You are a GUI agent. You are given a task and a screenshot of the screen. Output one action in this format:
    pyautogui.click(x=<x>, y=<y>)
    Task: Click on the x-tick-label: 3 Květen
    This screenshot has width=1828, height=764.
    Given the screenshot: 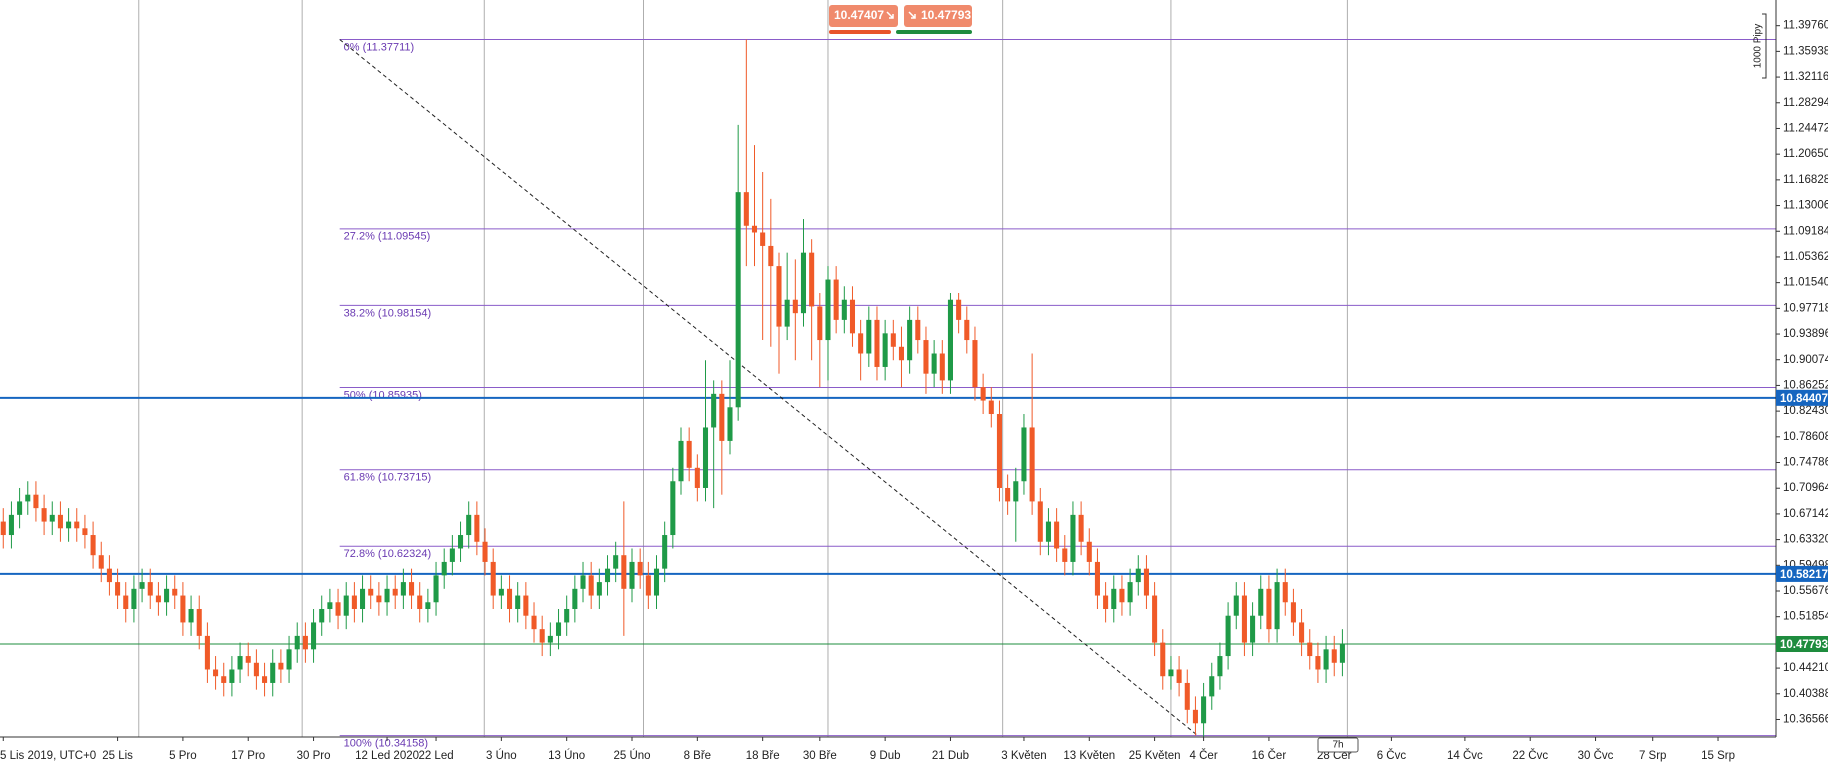 What is the action you would take?
    pyautogui.click(x=1023, y=756)
    